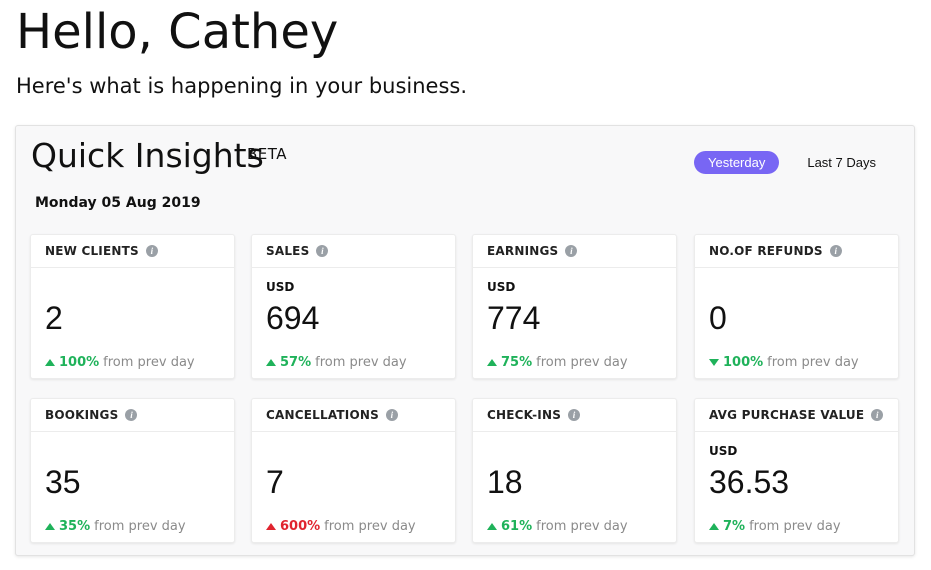 Image resolution: width=931 pixels, height=570 pixels. I want to click on greeting-heading: Hello, Cathey, so click(177, 32).